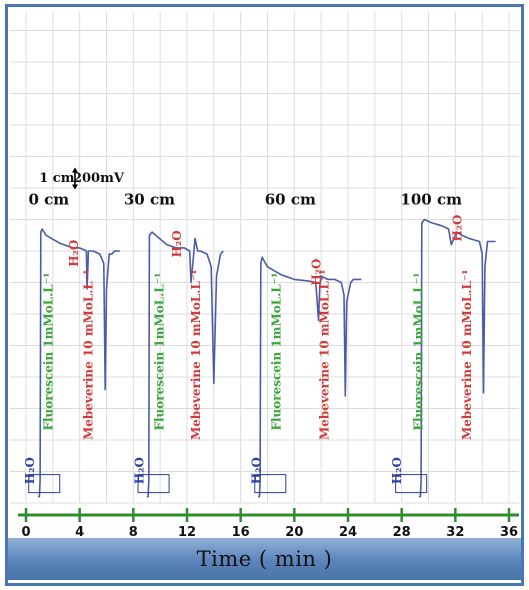  What do you see at coordinates (133, 531) in the screenshot?
I see `x-tick-label: 8` at bounding box center [133, 531].